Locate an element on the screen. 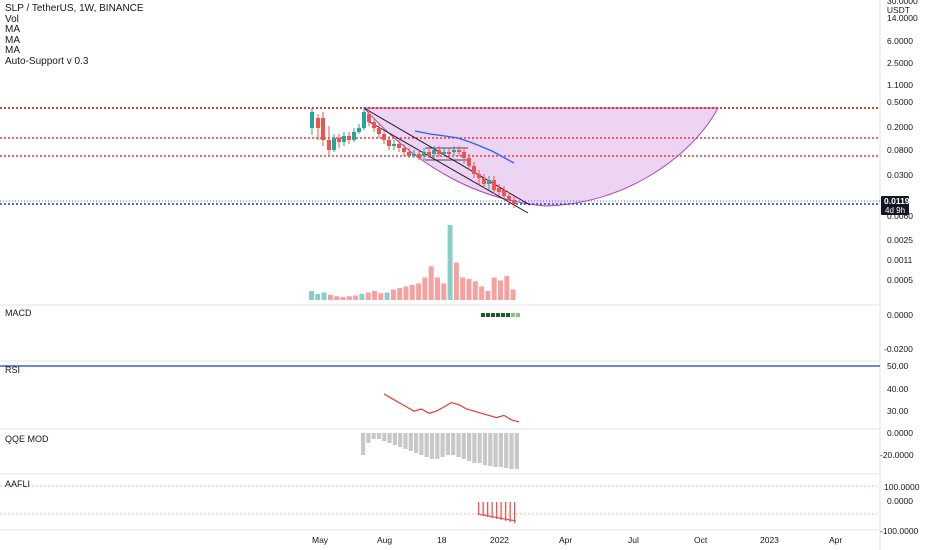 The width and height of the screenshot is (932, 550). rsi-label: RSI is located at coordinates (13, 370).